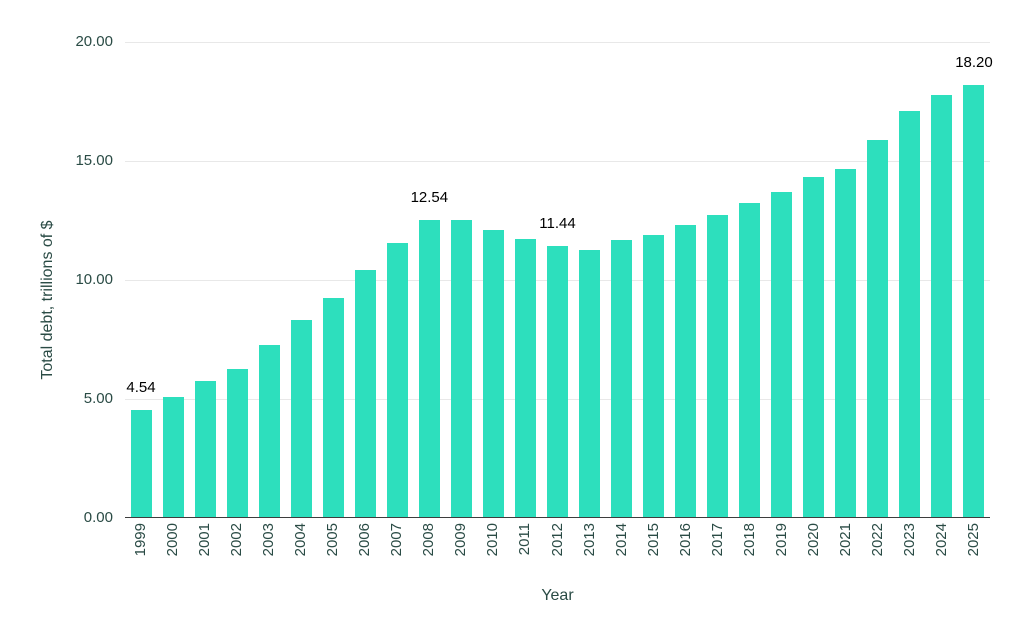 Image resolution: width=1024 pixels, height=635 pixels. What do you see at coordinates (94, 160) in the screenshot?
I see `y-tick-label: 15.00` at bounding box center [94, 160].